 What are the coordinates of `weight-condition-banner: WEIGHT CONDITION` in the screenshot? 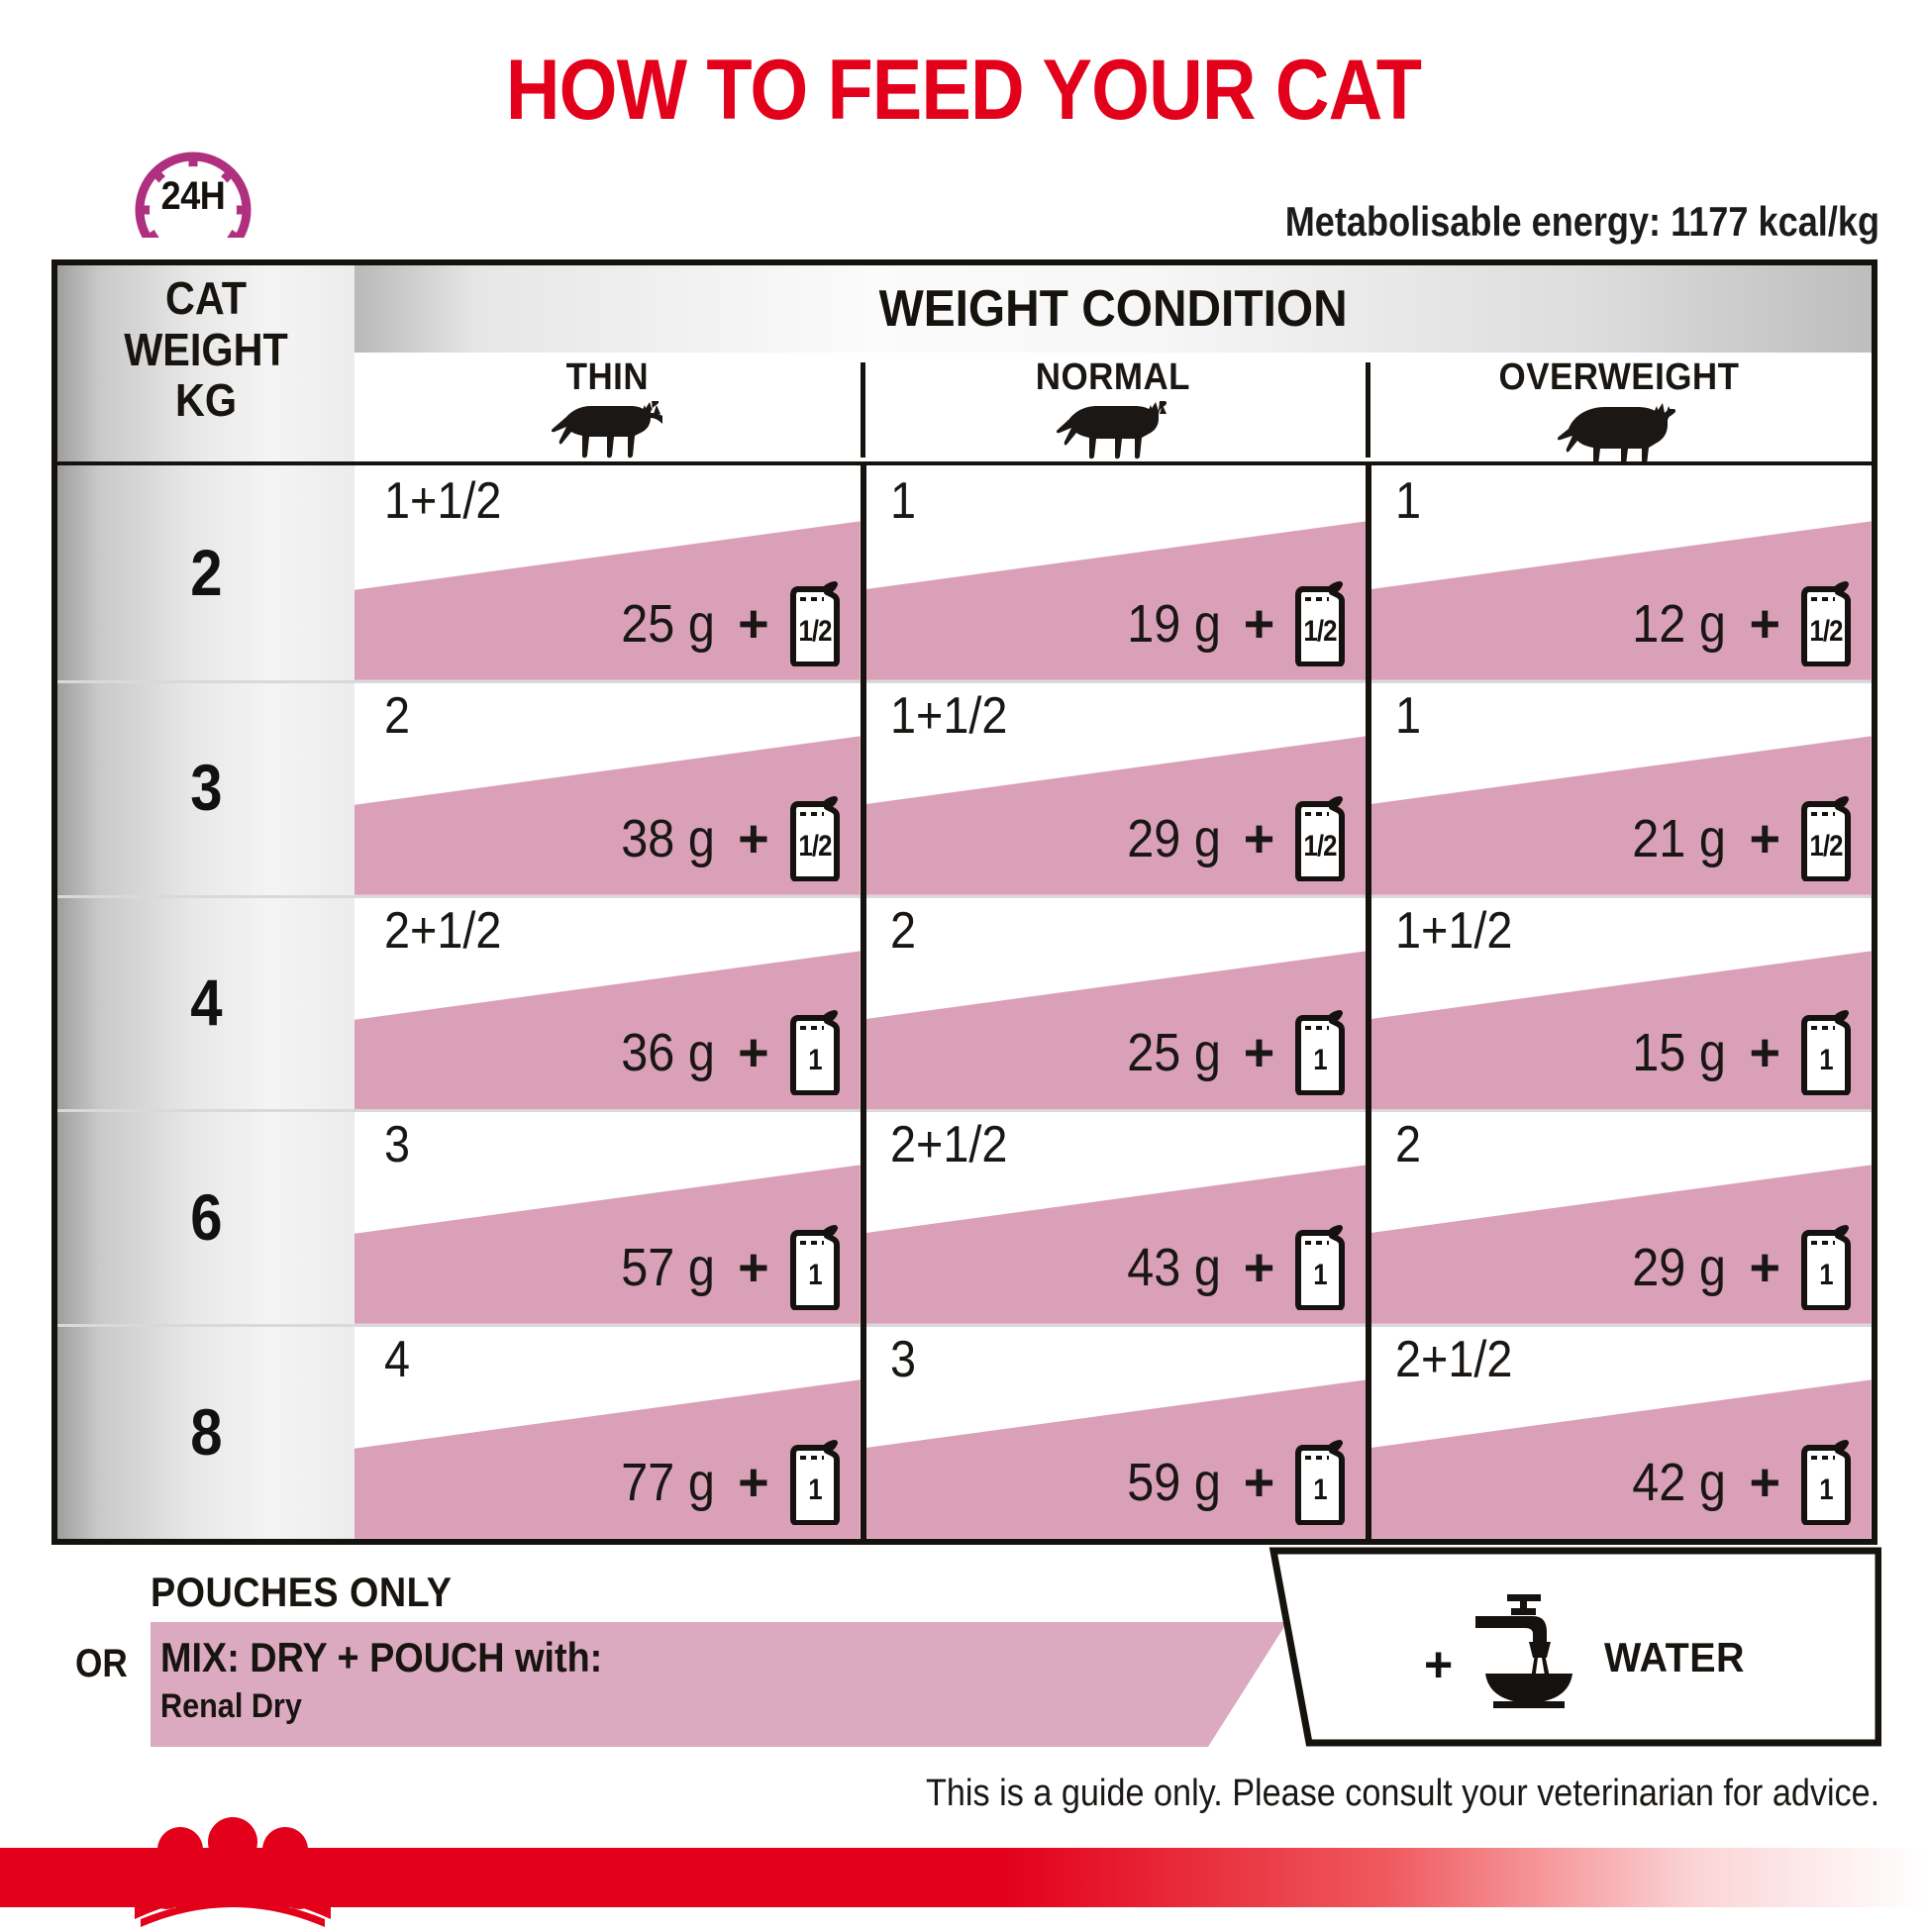 It's located at (1113, 309).